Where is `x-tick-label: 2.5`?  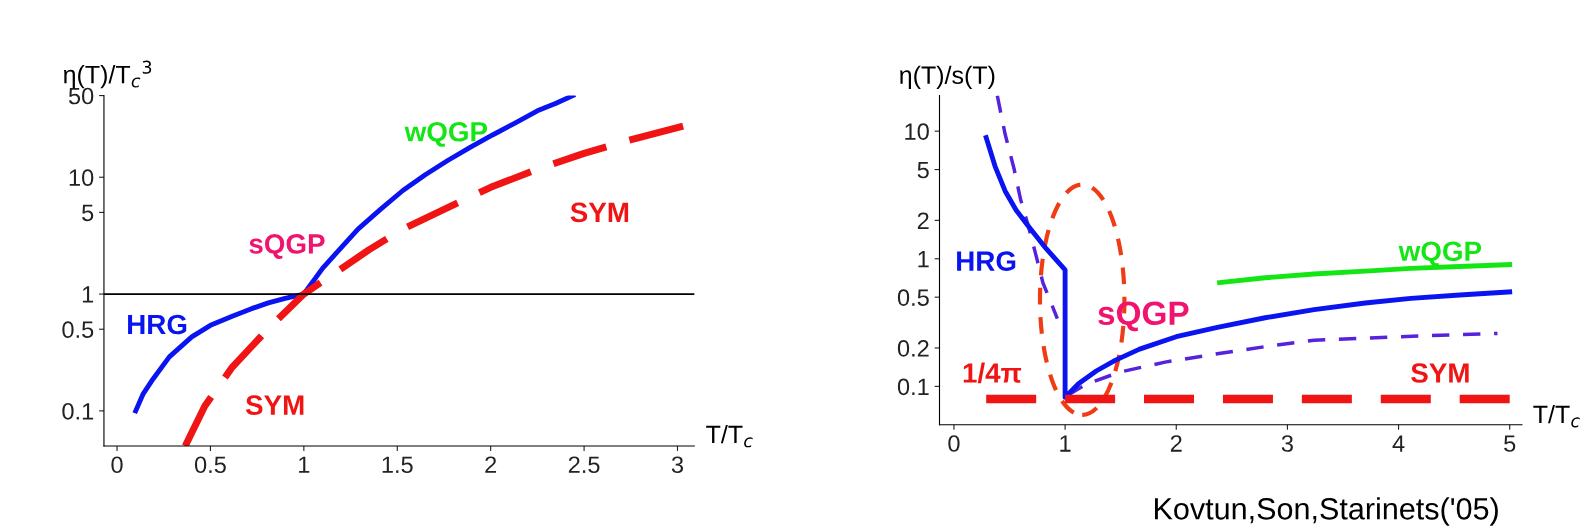 x-tick-label: 2.5 is located at coordinates (584, 465).